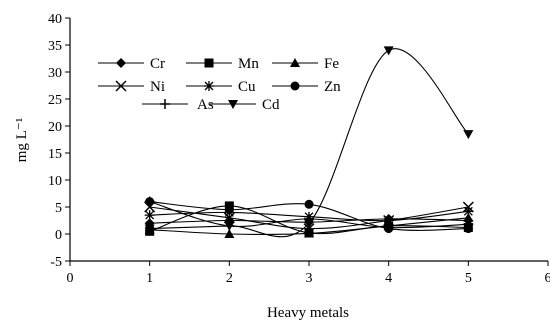  Describe the element at coordinates (309, 278) in the screenshot. I see `x-tick-label: 3` at that location.